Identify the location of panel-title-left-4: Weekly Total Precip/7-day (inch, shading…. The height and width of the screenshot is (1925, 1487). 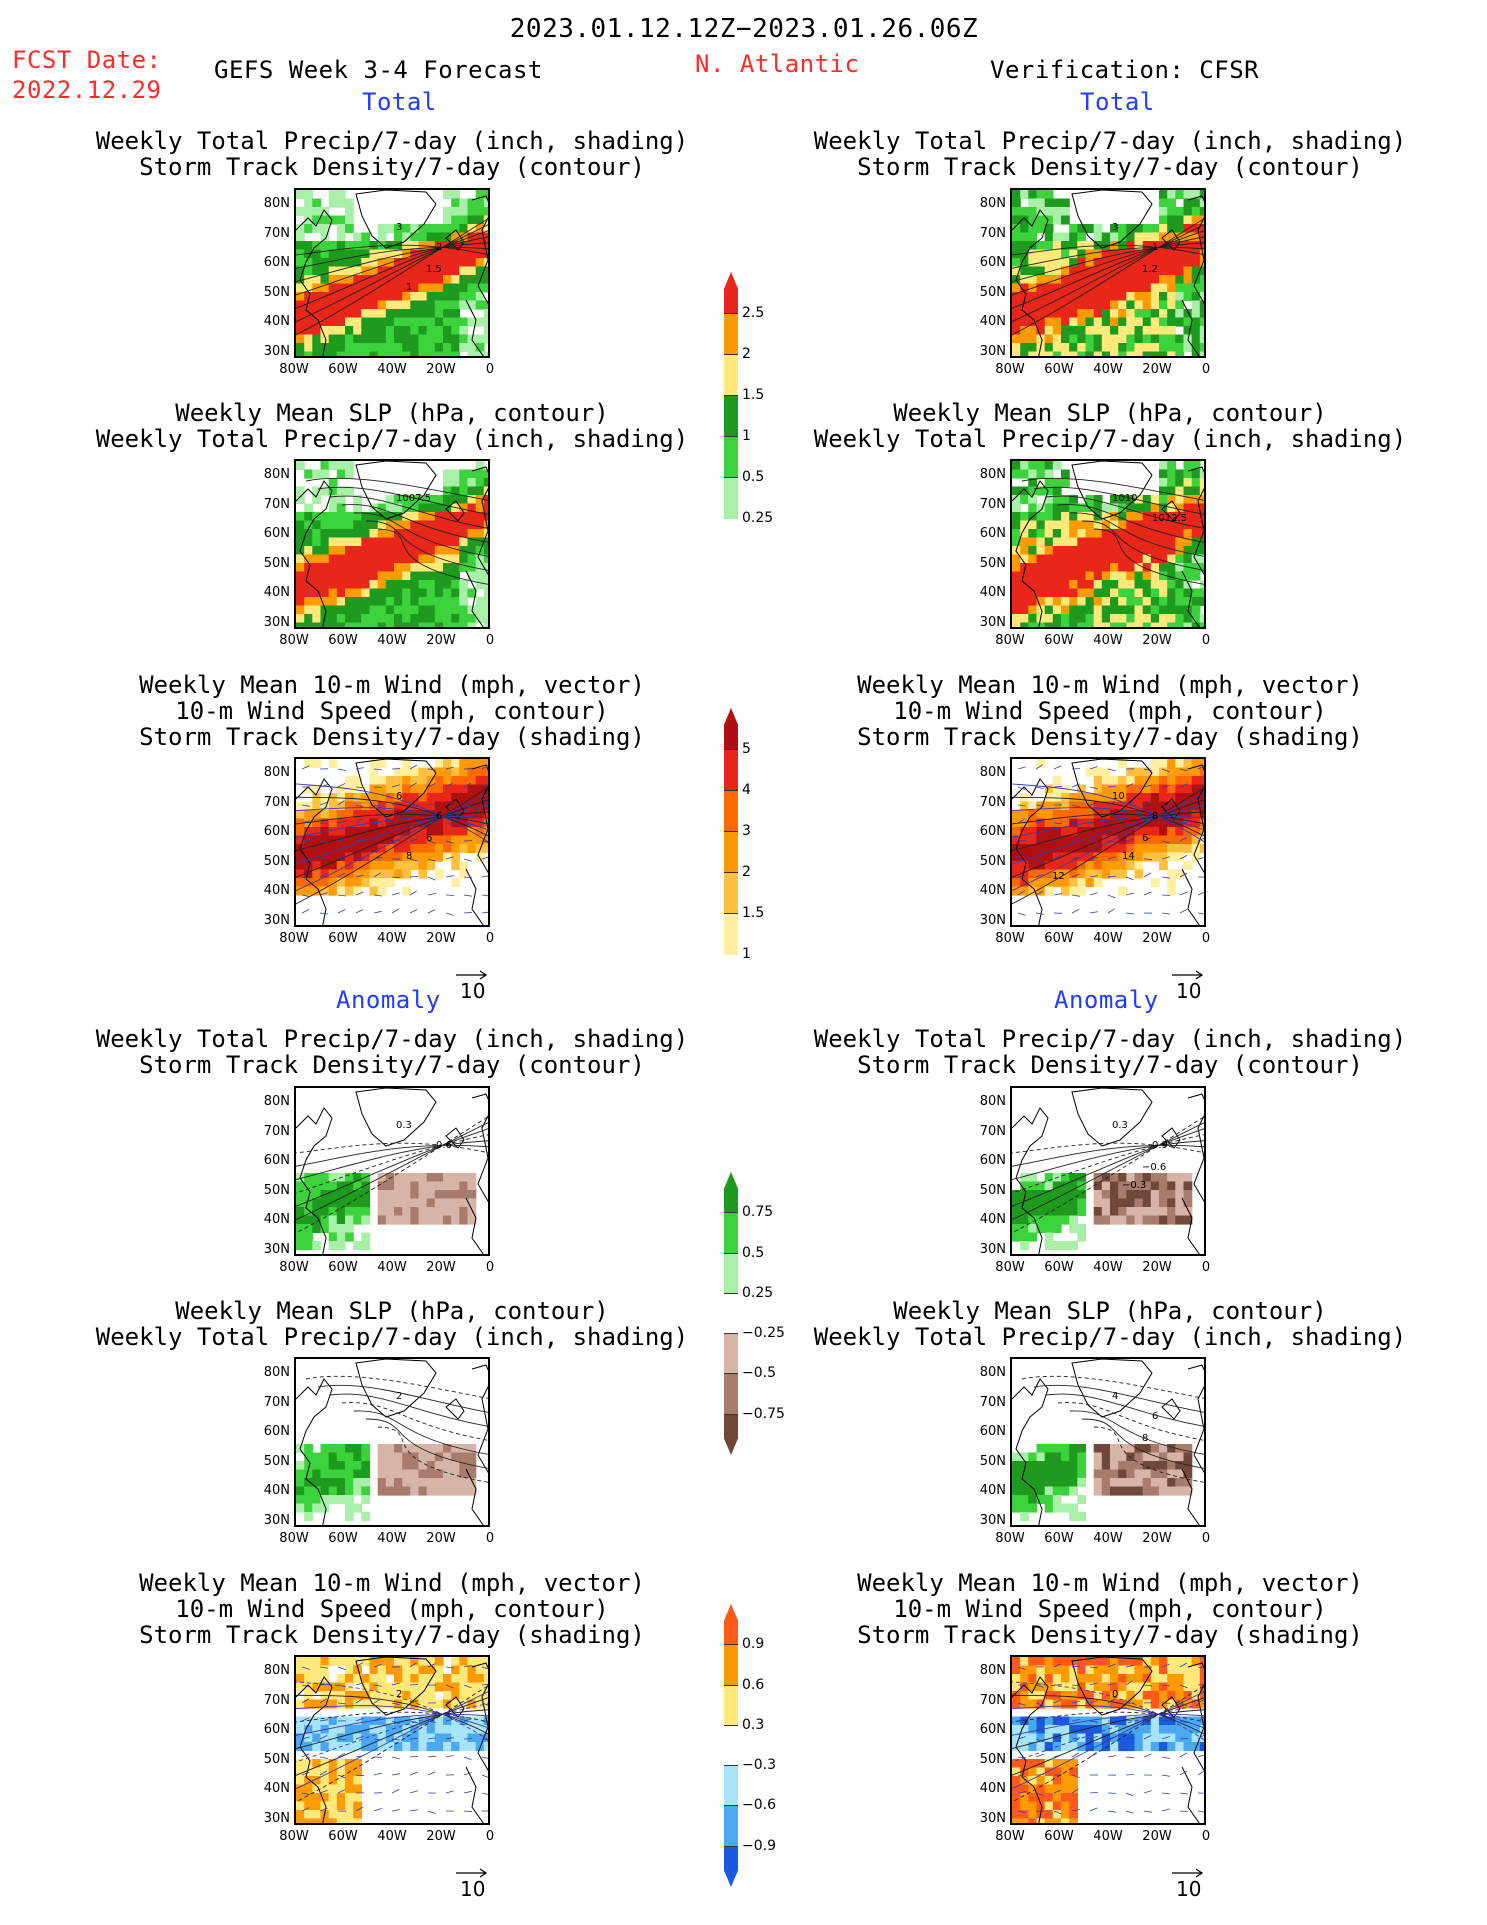
(392, 1052).